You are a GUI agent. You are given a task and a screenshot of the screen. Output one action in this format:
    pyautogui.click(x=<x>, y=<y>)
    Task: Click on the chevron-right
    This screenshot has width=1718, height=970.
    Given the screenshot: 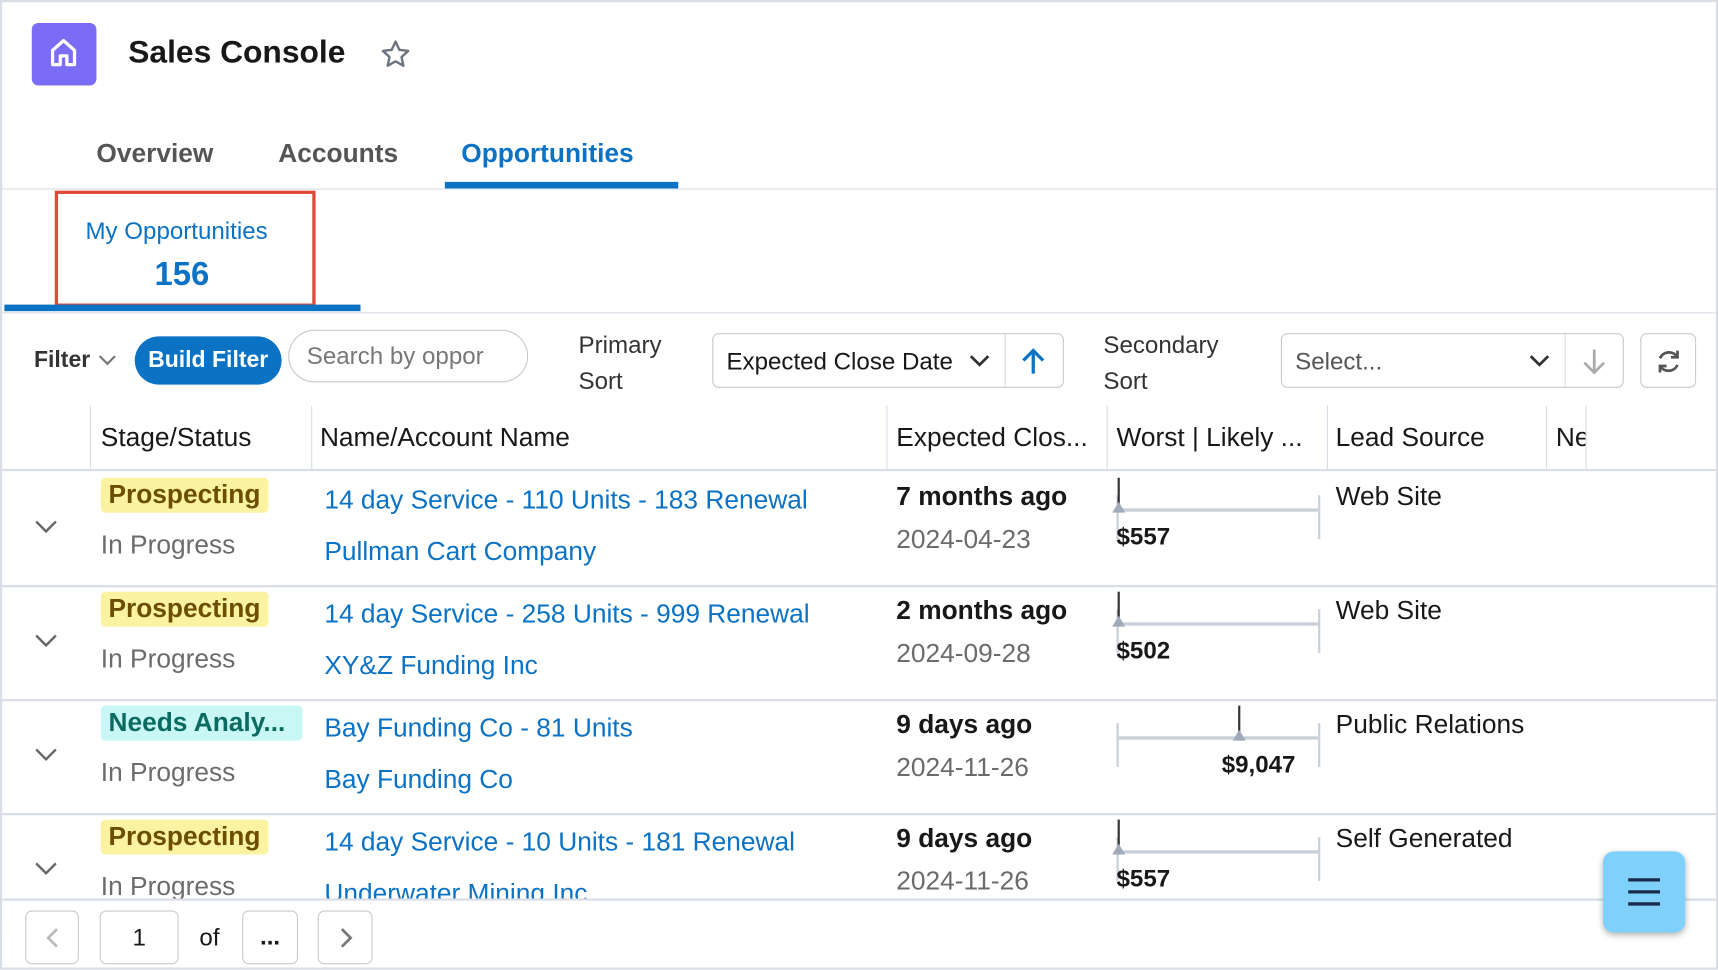 What is the action you would take?
    pyautogui.click(x=346, y=938)
    